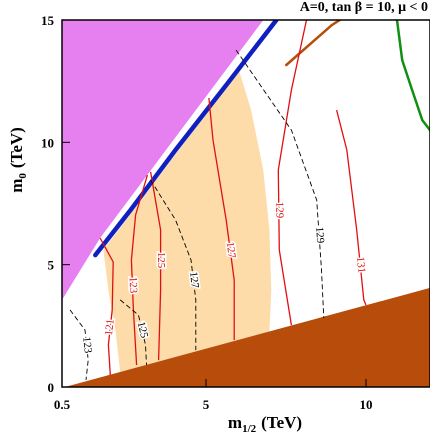  What do you see at coordinates (16, 186) in the screenshot?
I see `y-label-symbol: m` at bounding box center [16, 186].